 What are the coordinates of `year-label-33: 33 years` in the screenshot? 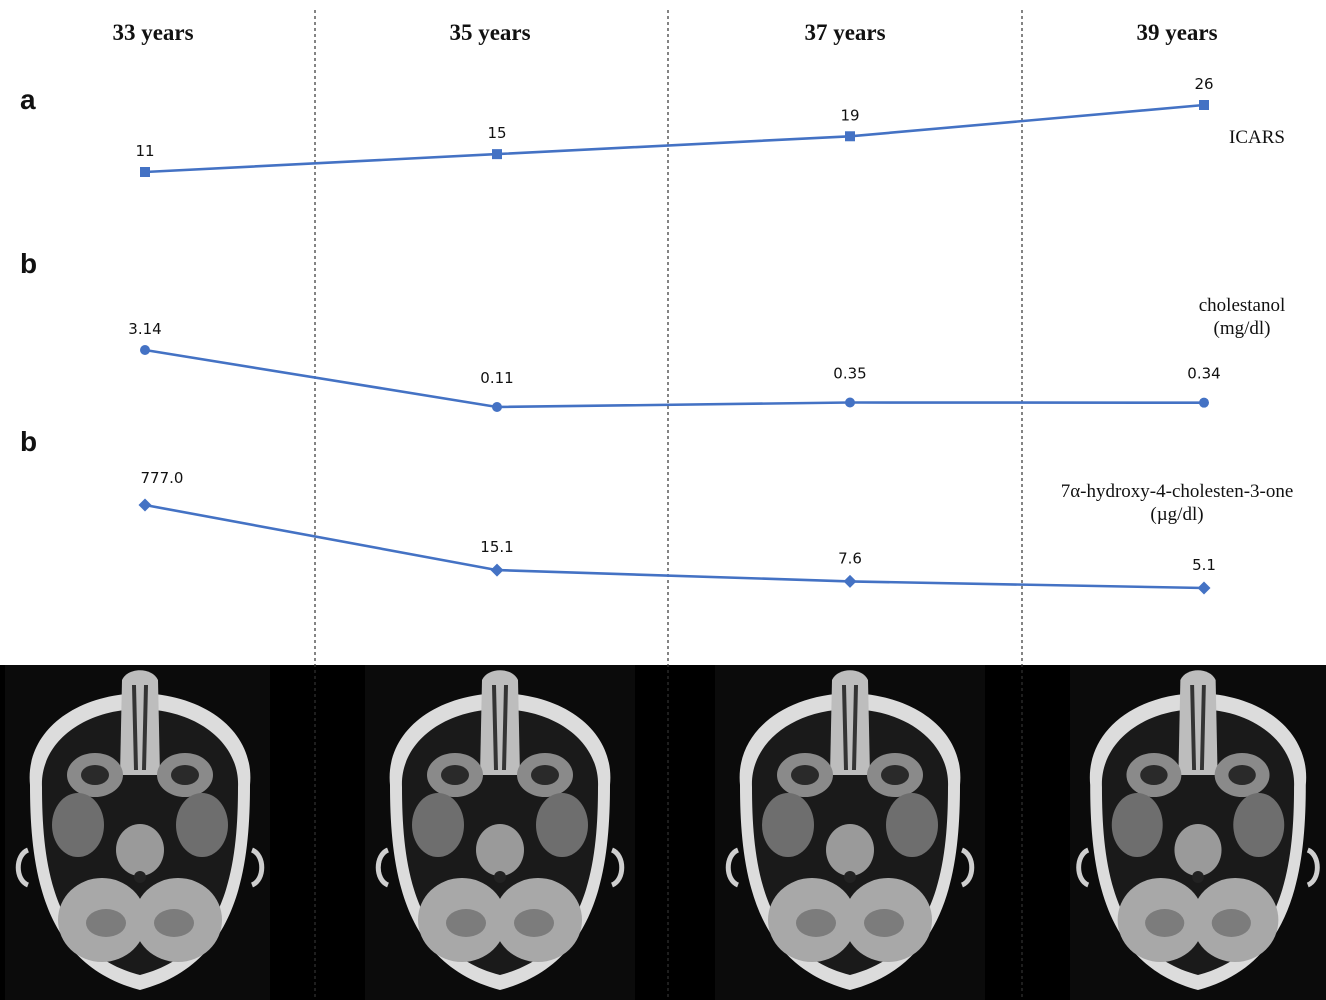 It's located at (153, 32).